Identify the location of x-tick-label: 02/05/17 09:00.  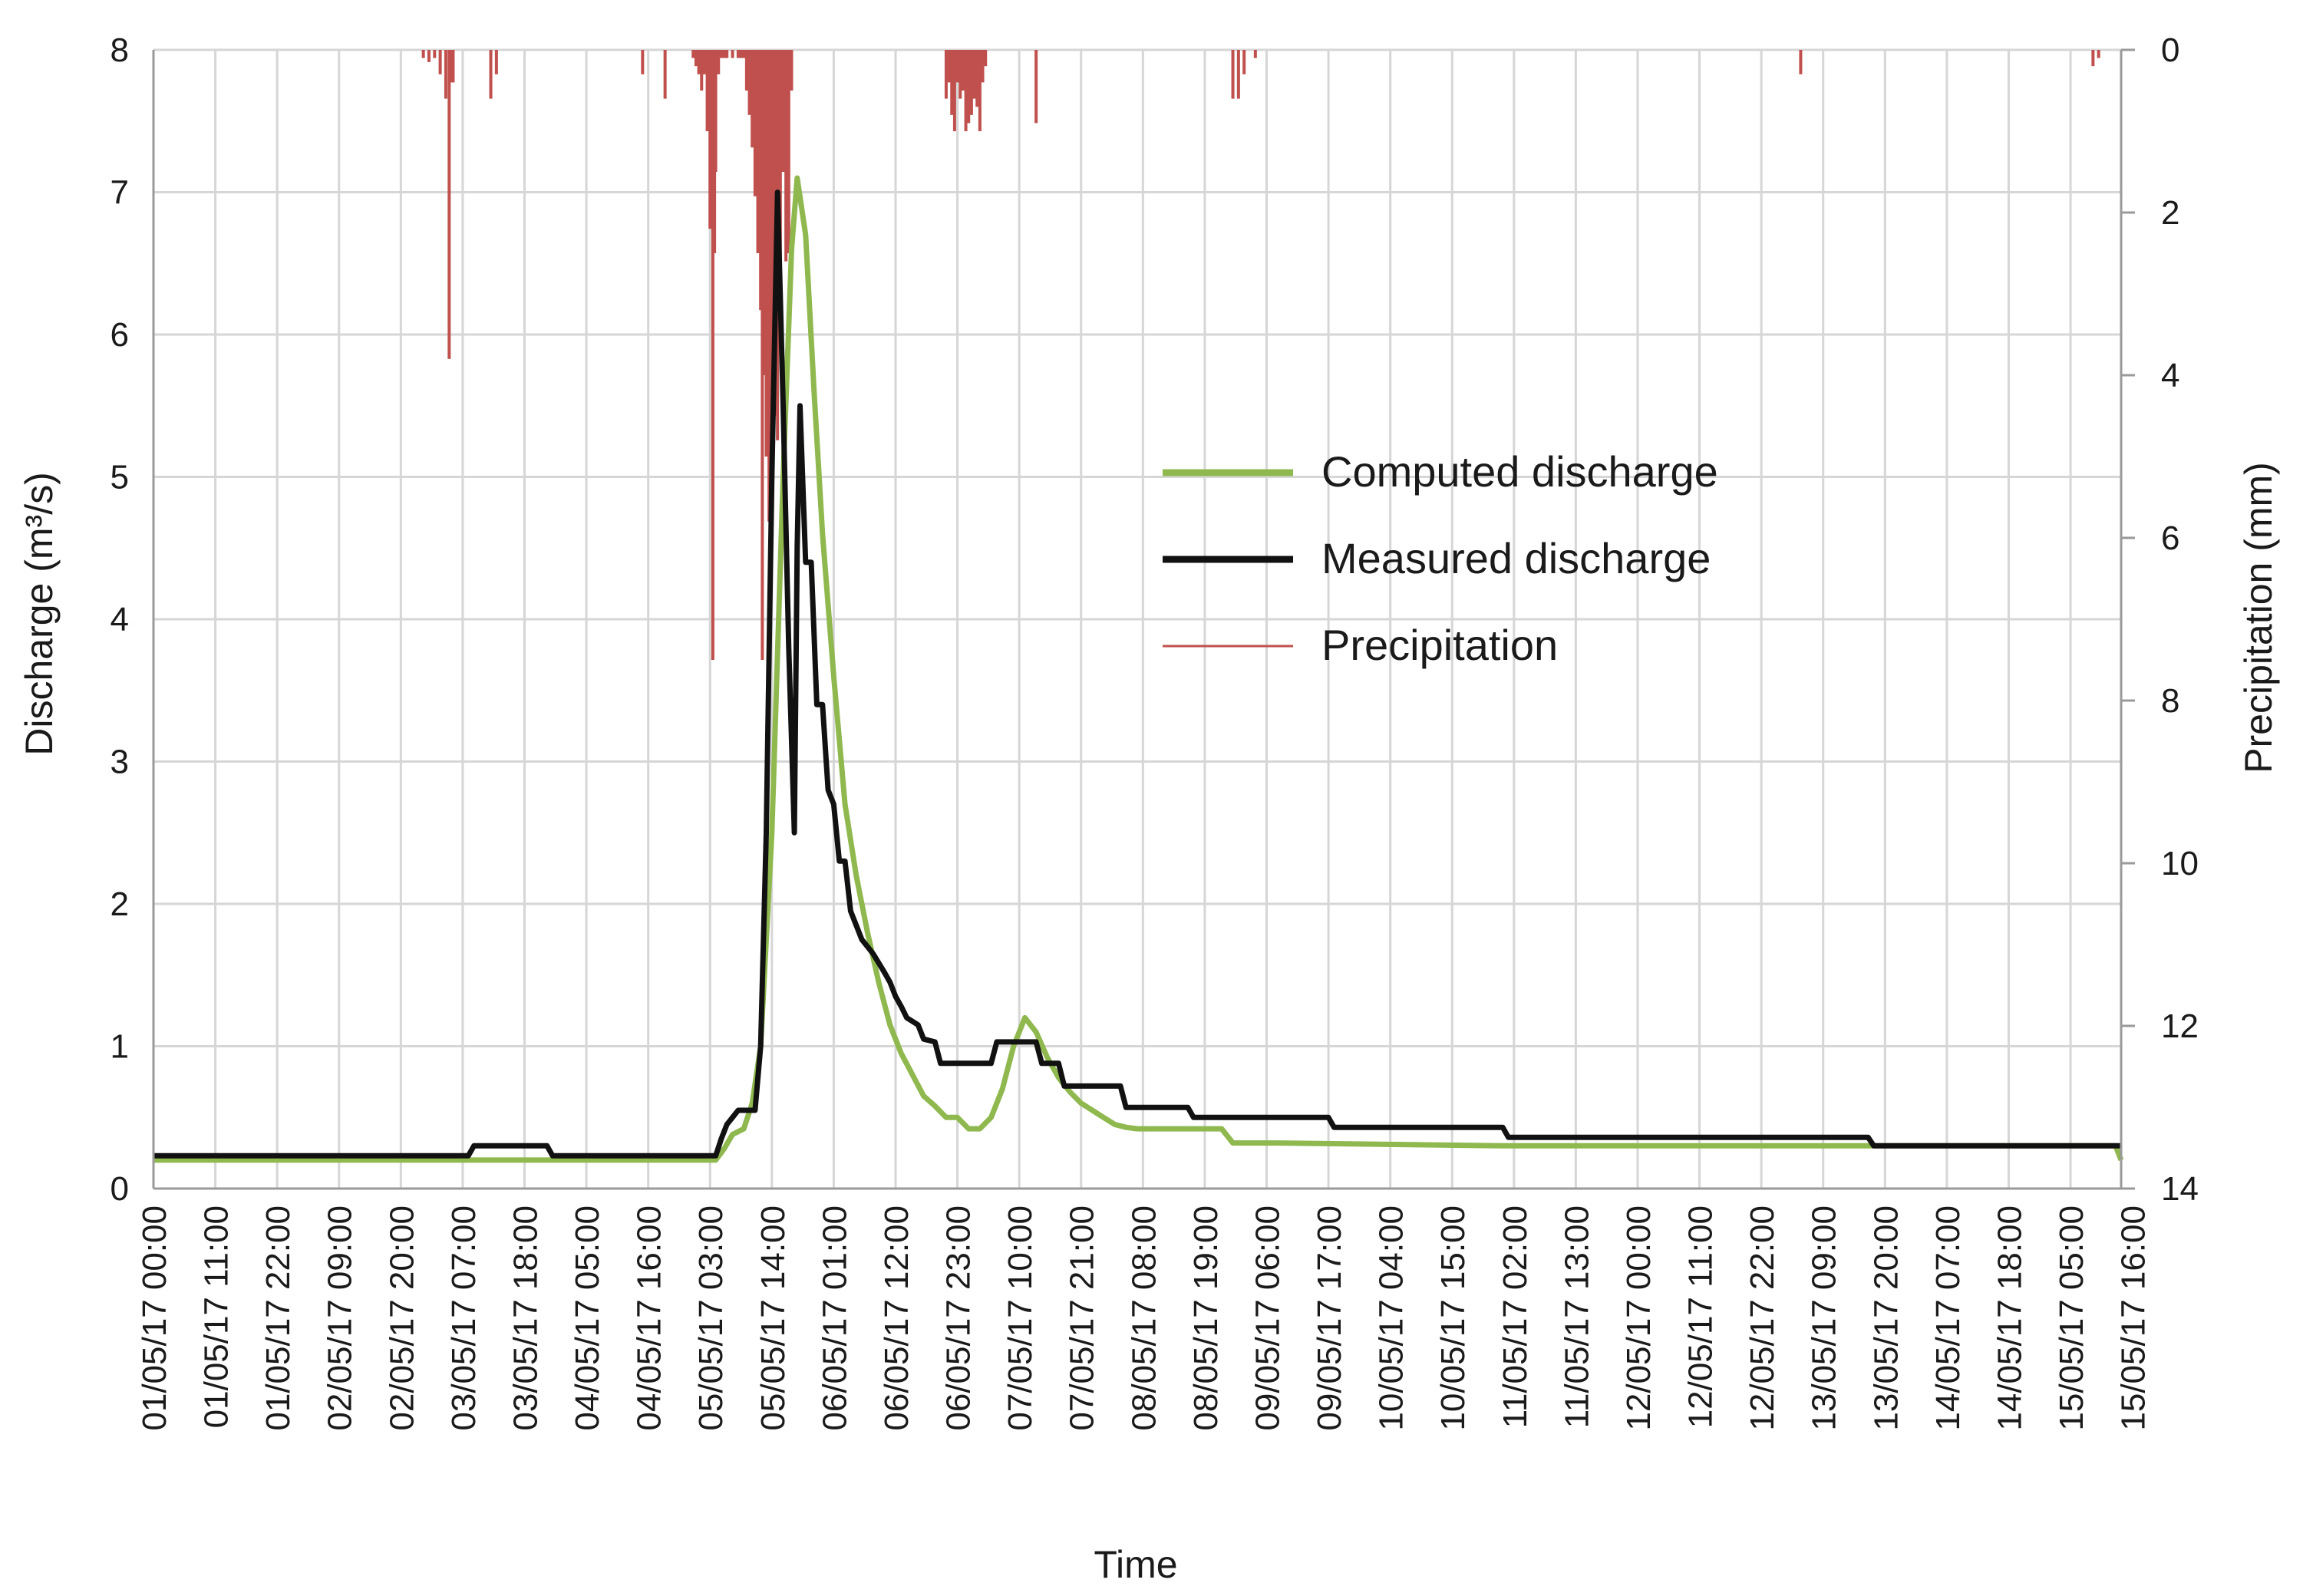
(340, 1318).